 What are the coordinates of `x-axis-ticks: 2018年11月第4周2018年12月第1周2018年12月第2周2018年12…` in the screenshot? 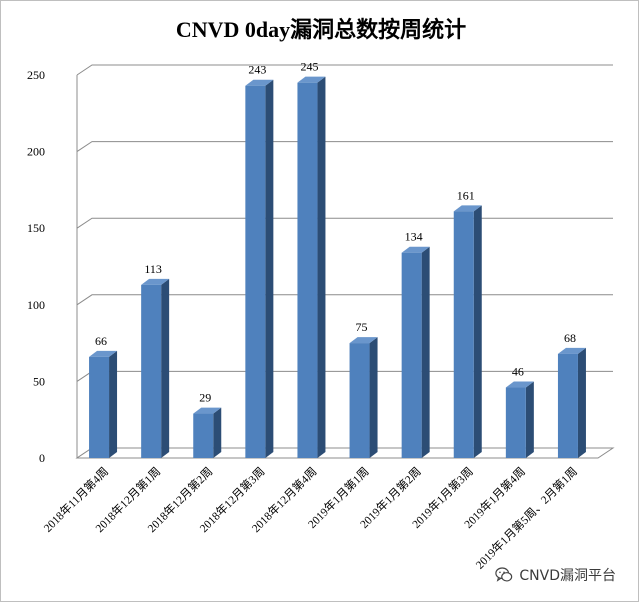 It's located at (310, 517).